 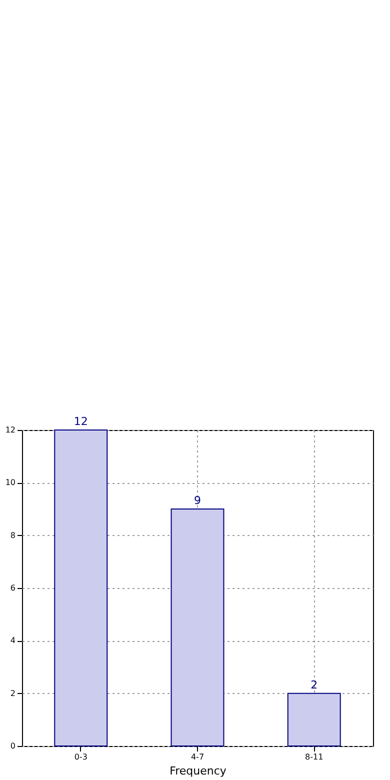 I want to click on data-label: 9, so click(x=197, y=500).